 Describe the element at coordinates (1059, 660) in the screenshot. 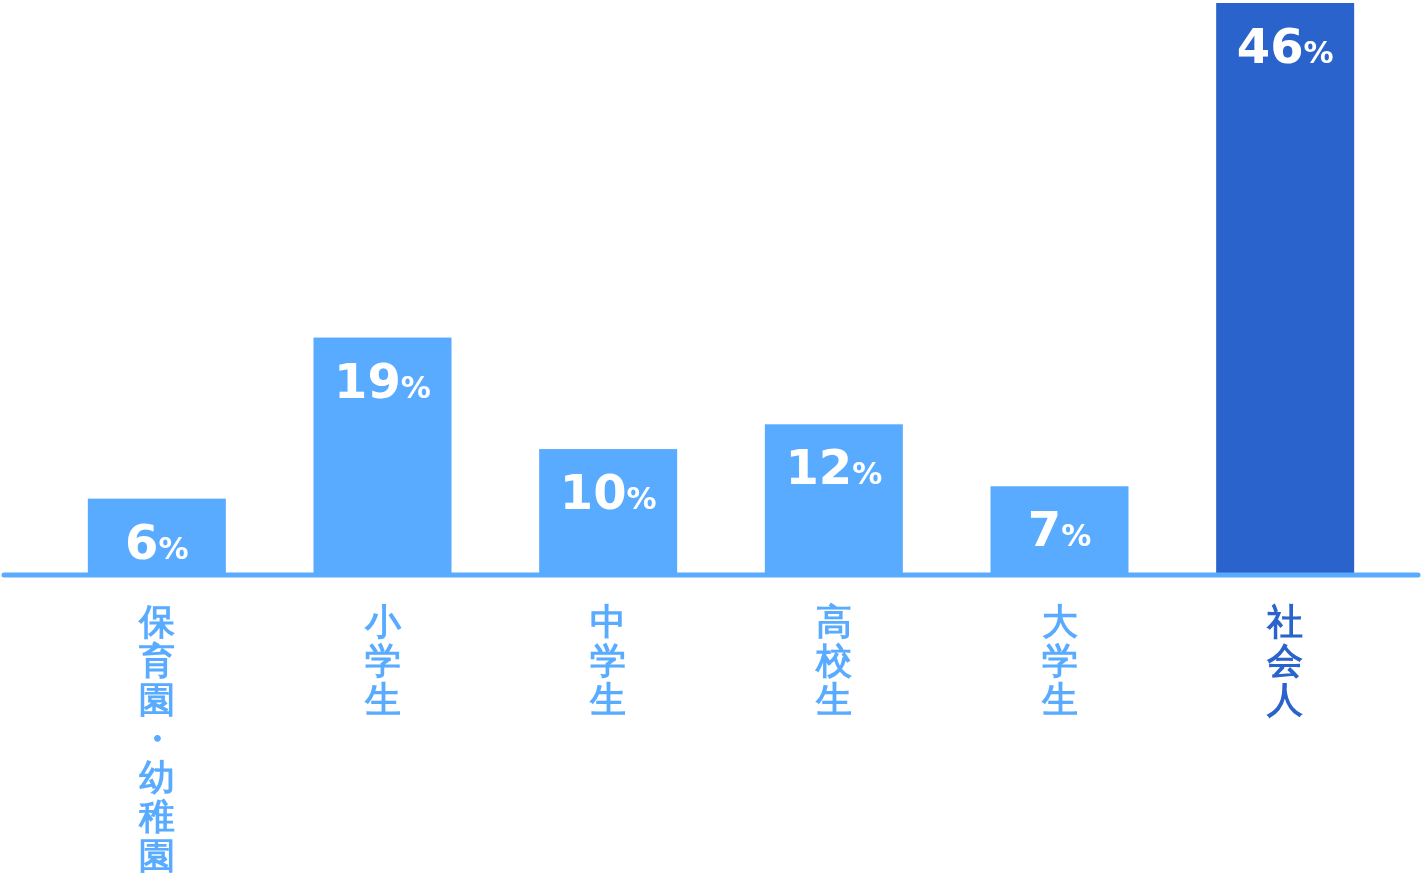

I see `x-tick-label: 大学生` at that location.